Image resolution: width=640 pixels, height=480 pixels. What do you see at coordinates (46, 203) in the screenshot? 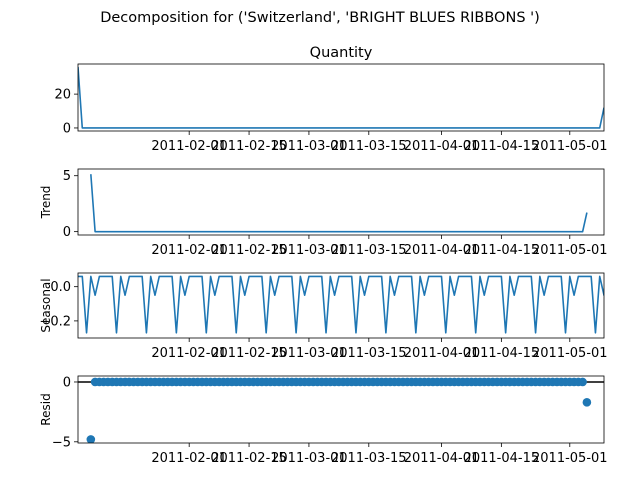
I see `y-axis-label: Trend` at bounding box center [46, 203].